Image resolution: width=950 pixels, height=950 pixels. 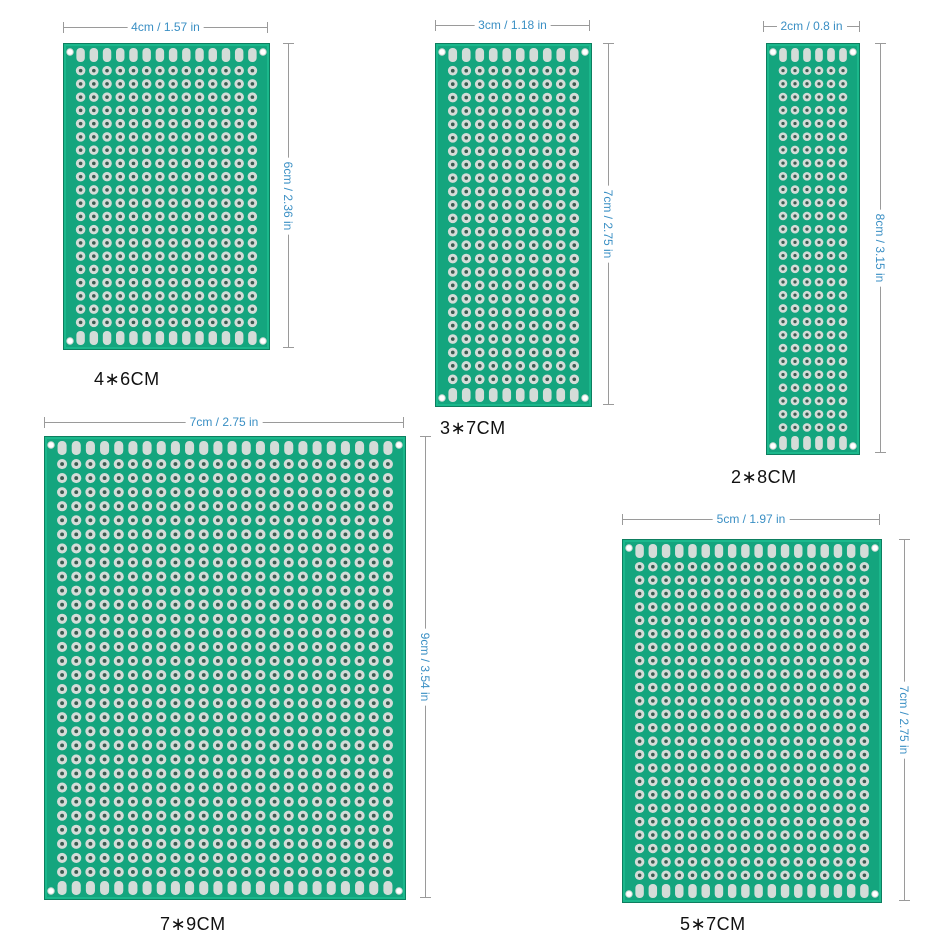 I want to click on width-label-7x9: 7cm / 2.75 in, so click(x=224, y=422).